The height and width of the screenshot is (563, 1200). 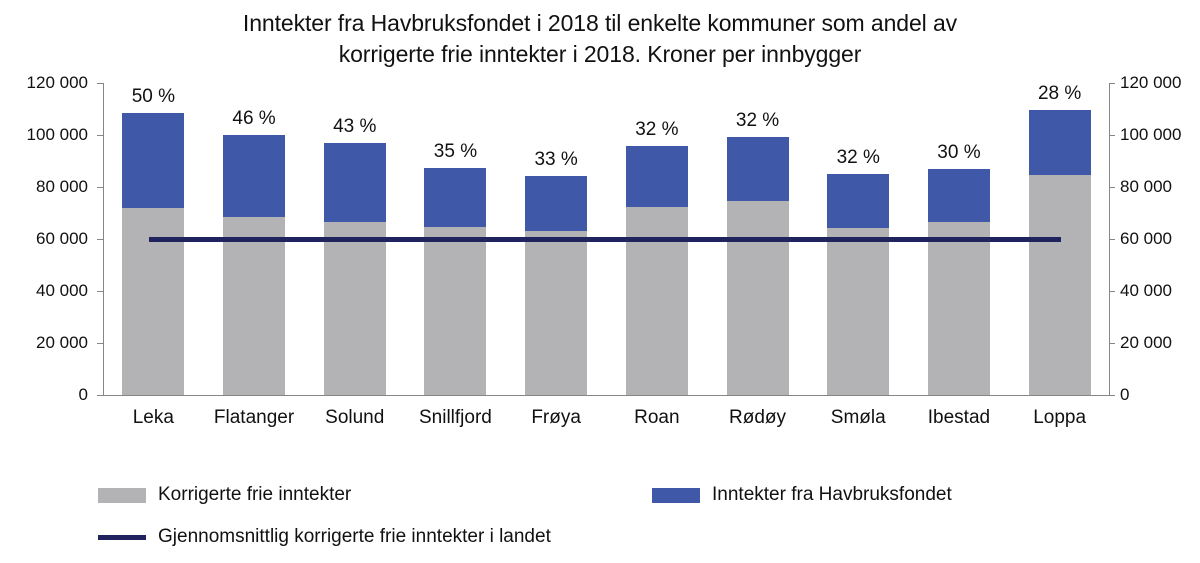 I want to click on y-tick-label-left: 0, so click(x=83, y=394).